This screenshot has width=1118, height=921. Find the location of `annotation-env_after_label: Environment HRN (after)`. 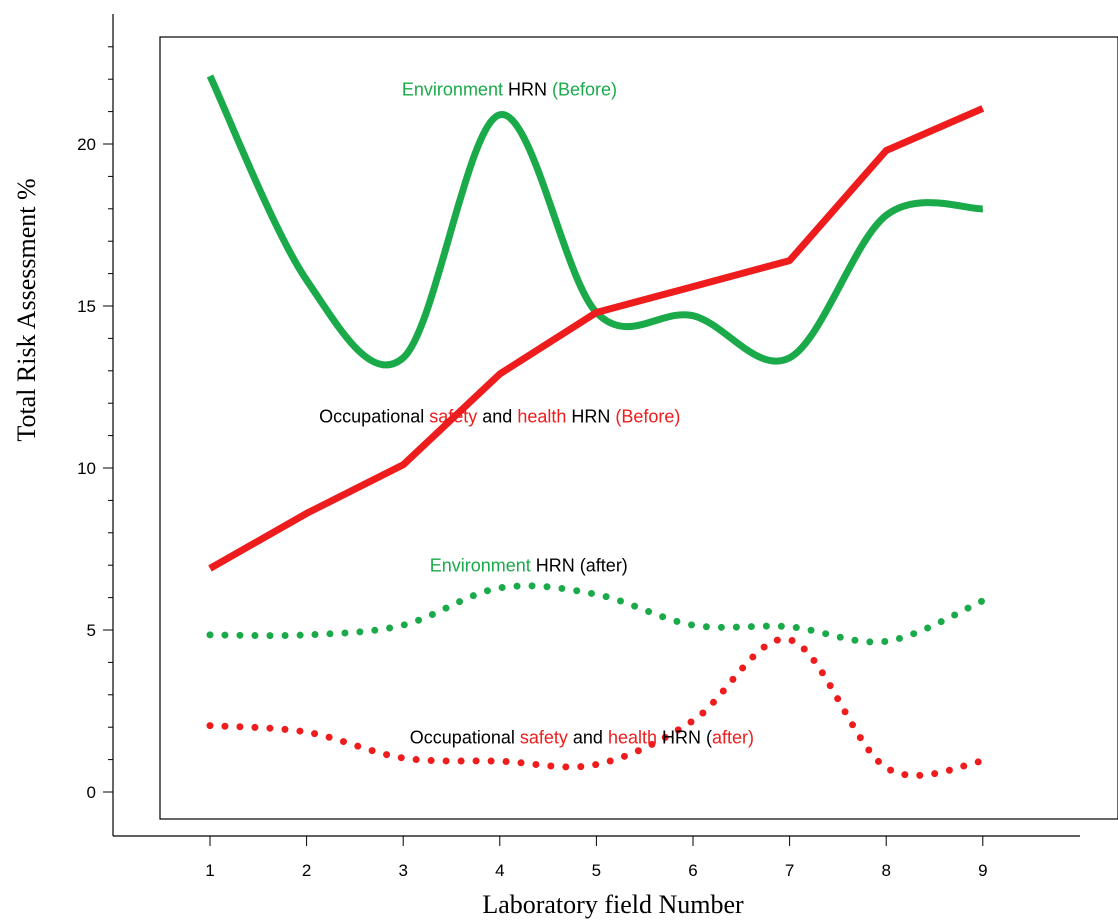

annotation-env_after_label: Environment HRN (after) is located at coordinates (529, 566).